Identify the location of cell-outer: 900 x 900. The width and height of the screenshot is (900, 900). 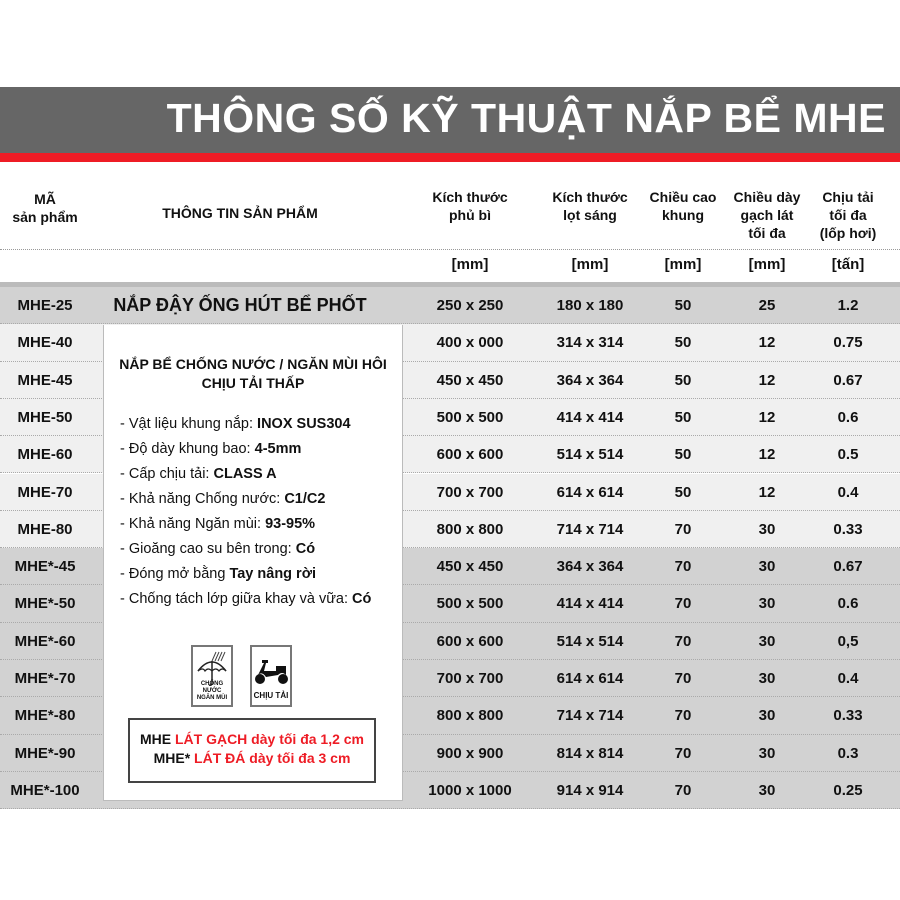
(470, 753).